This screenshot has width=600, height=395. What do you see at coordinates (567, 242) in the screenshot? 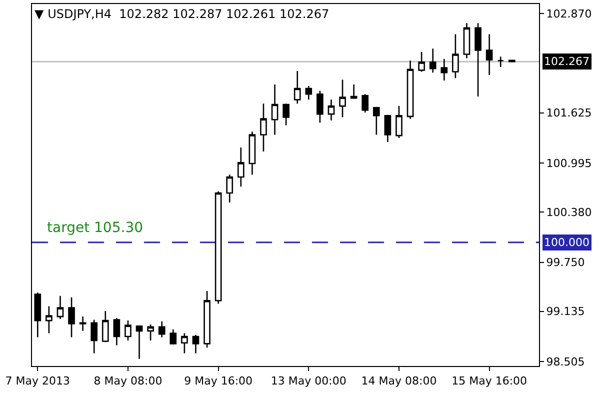
I see `ref-line-label: 100.000` at bounding box center [567, 242].